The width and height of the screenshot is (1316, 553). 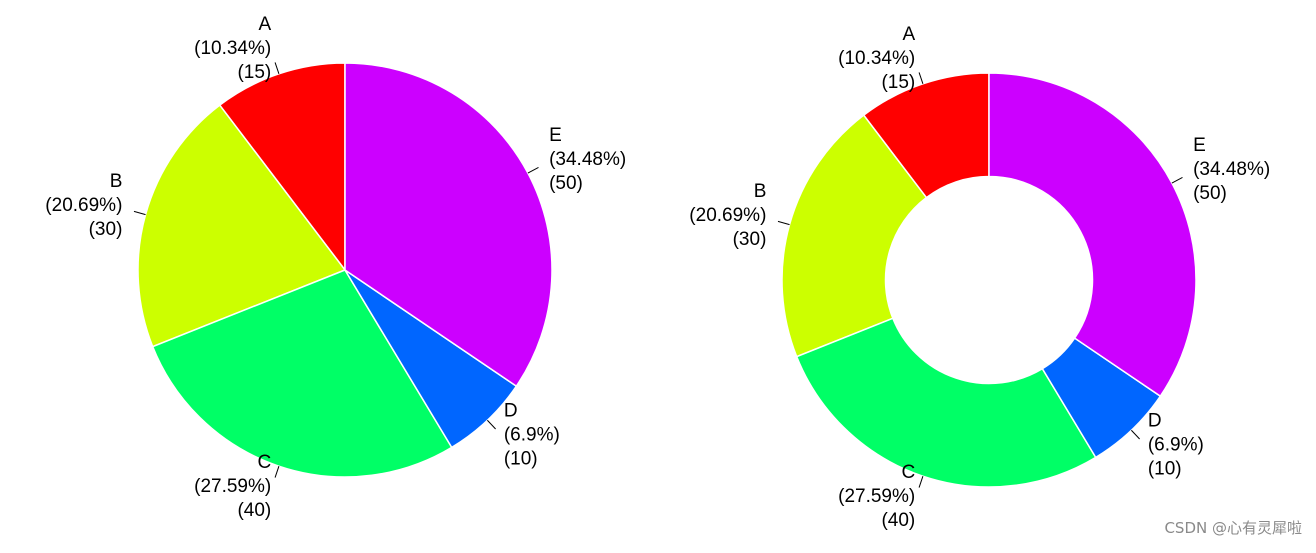 I want to click on slice-e, so click(x=1092, y=235).